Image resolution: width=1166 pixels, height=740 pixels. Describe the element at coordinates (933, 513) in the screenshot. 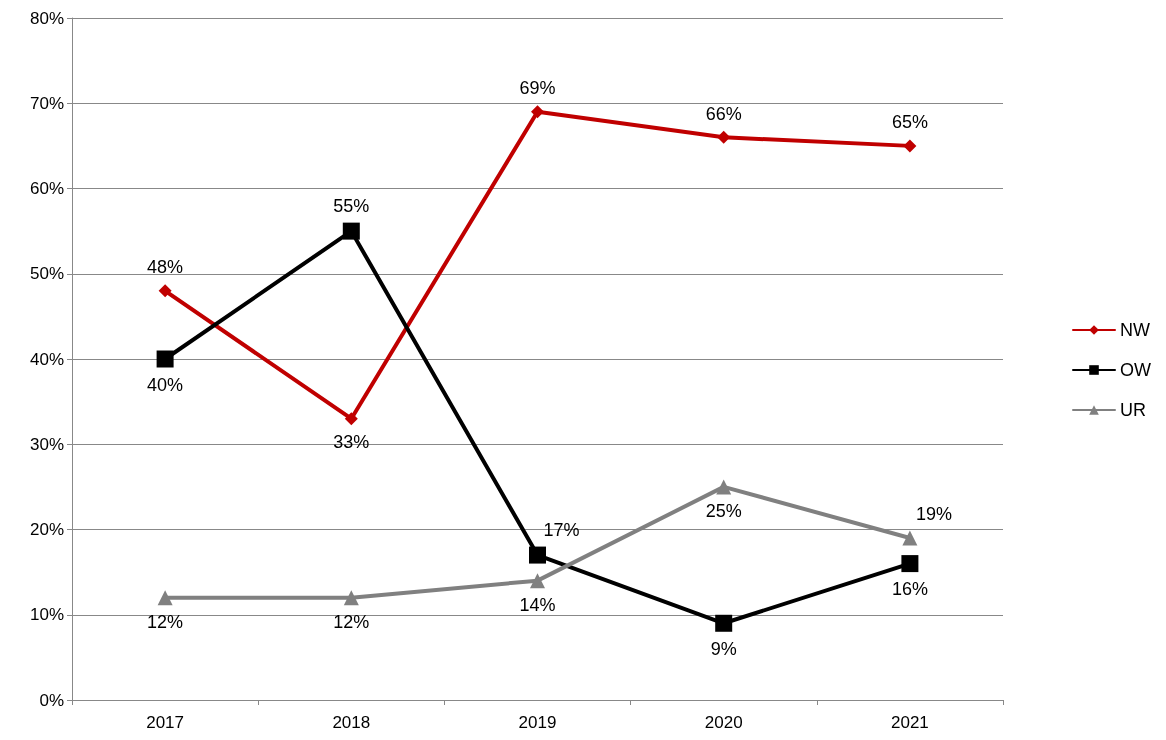

I see `data-label: 19%` at that location.